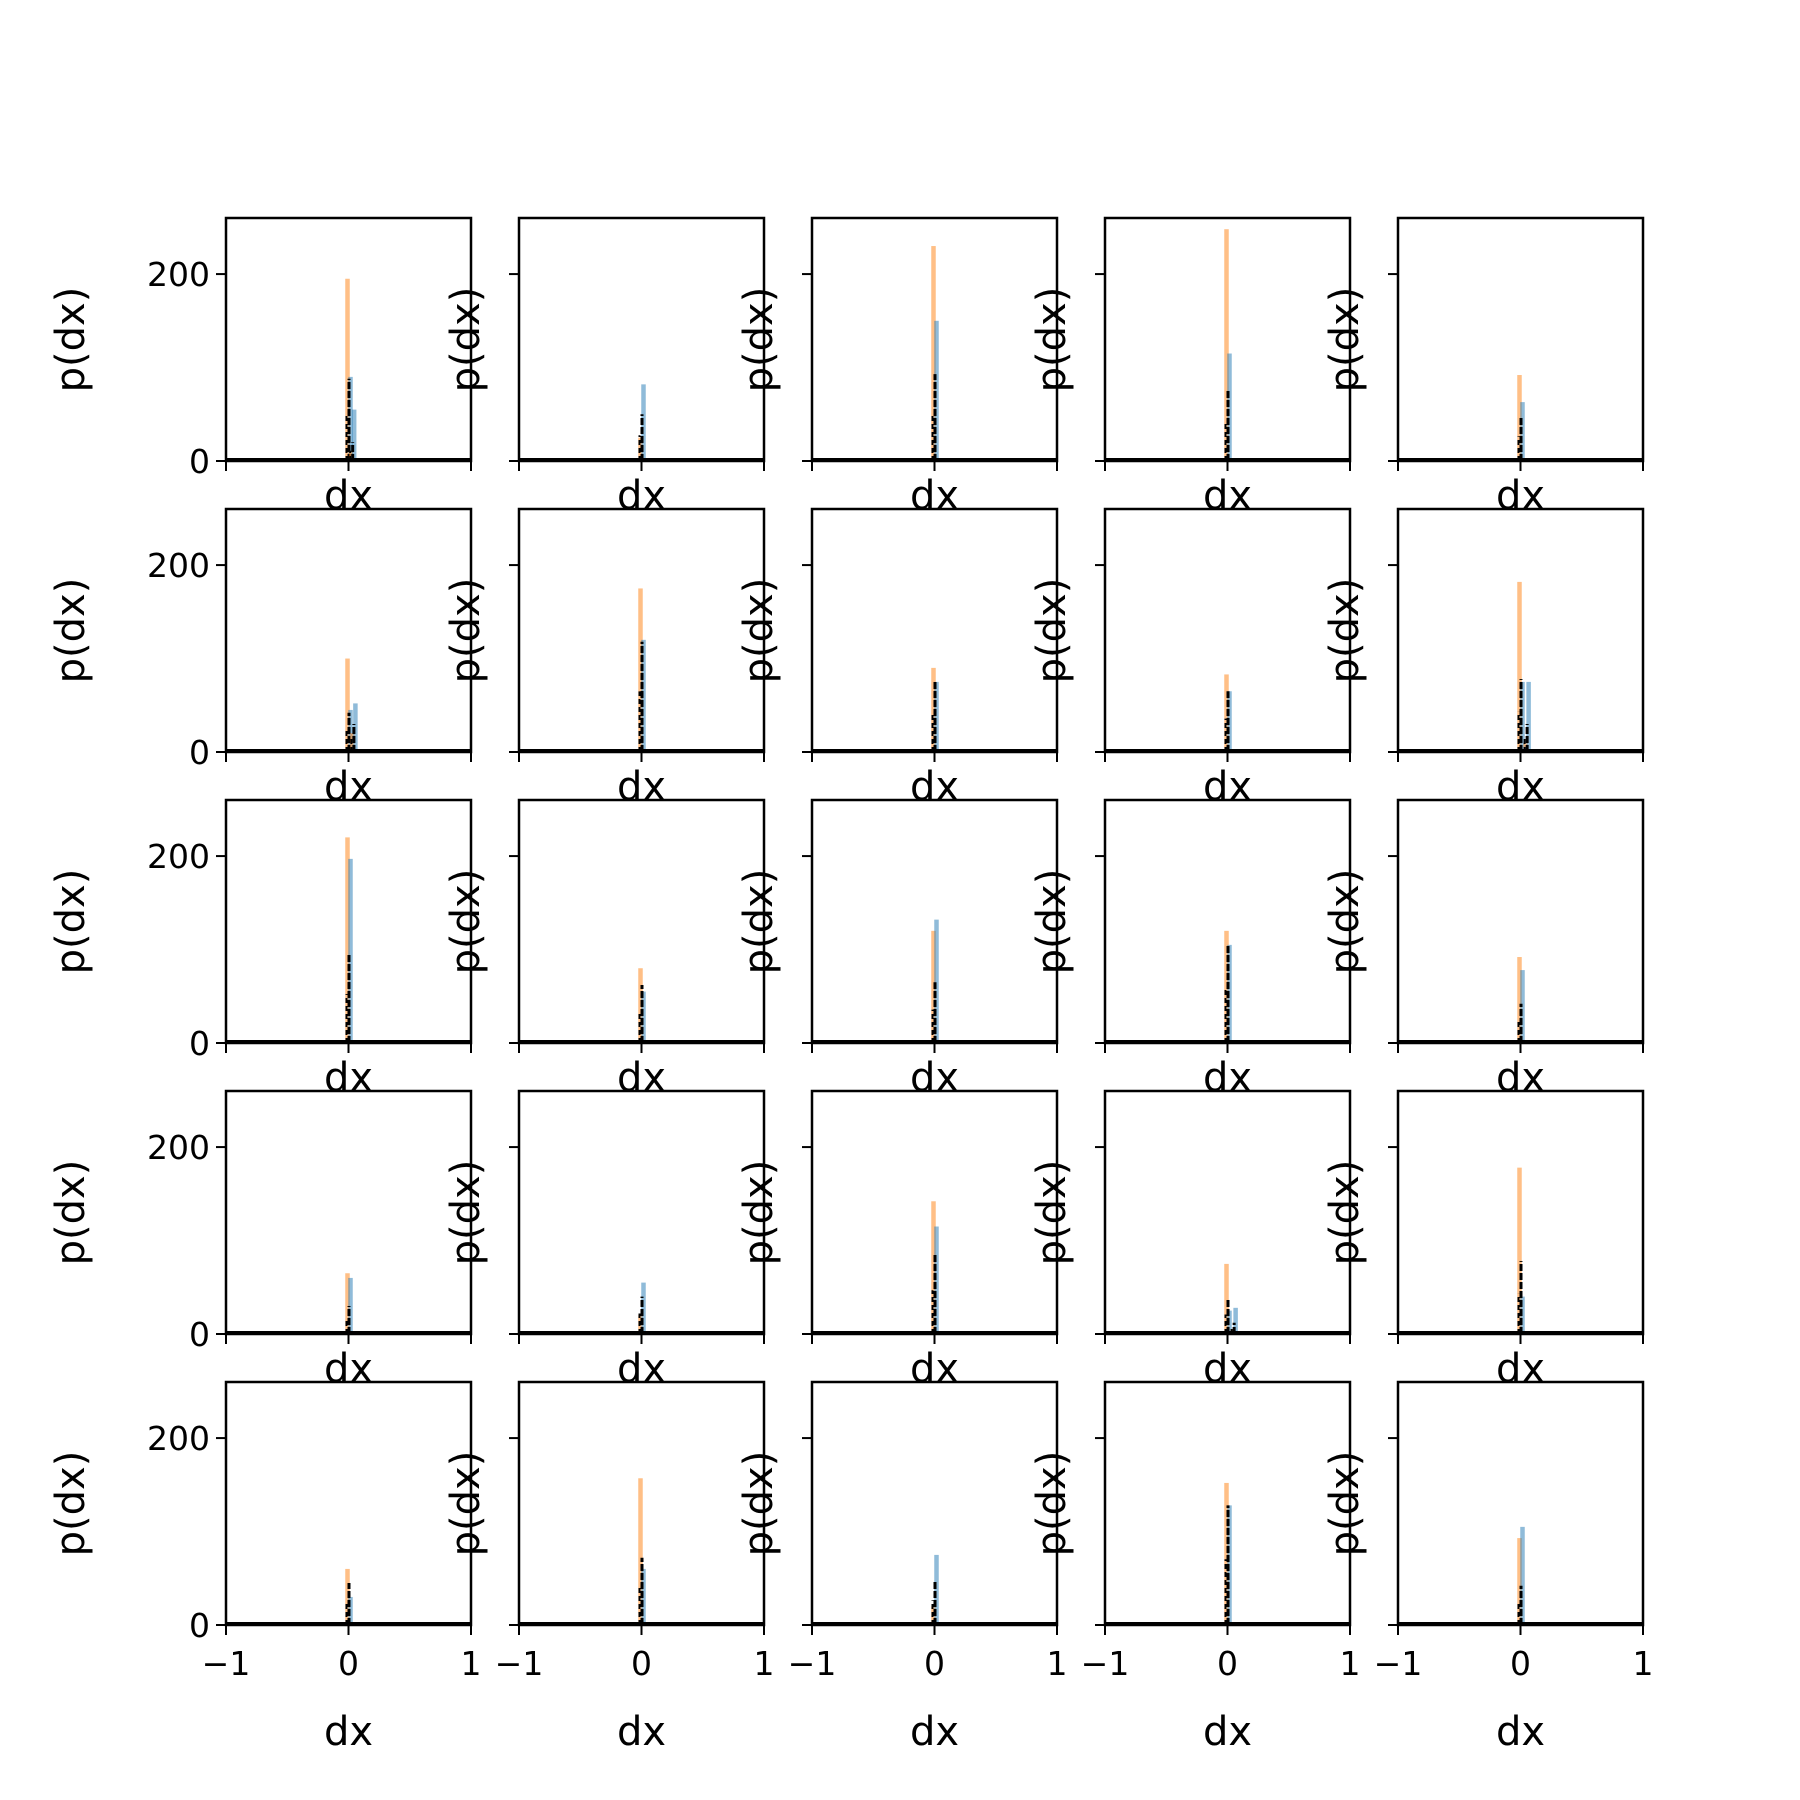  I want to click on subplot-r3-c2: dx p(dx), so click(897, 1240).